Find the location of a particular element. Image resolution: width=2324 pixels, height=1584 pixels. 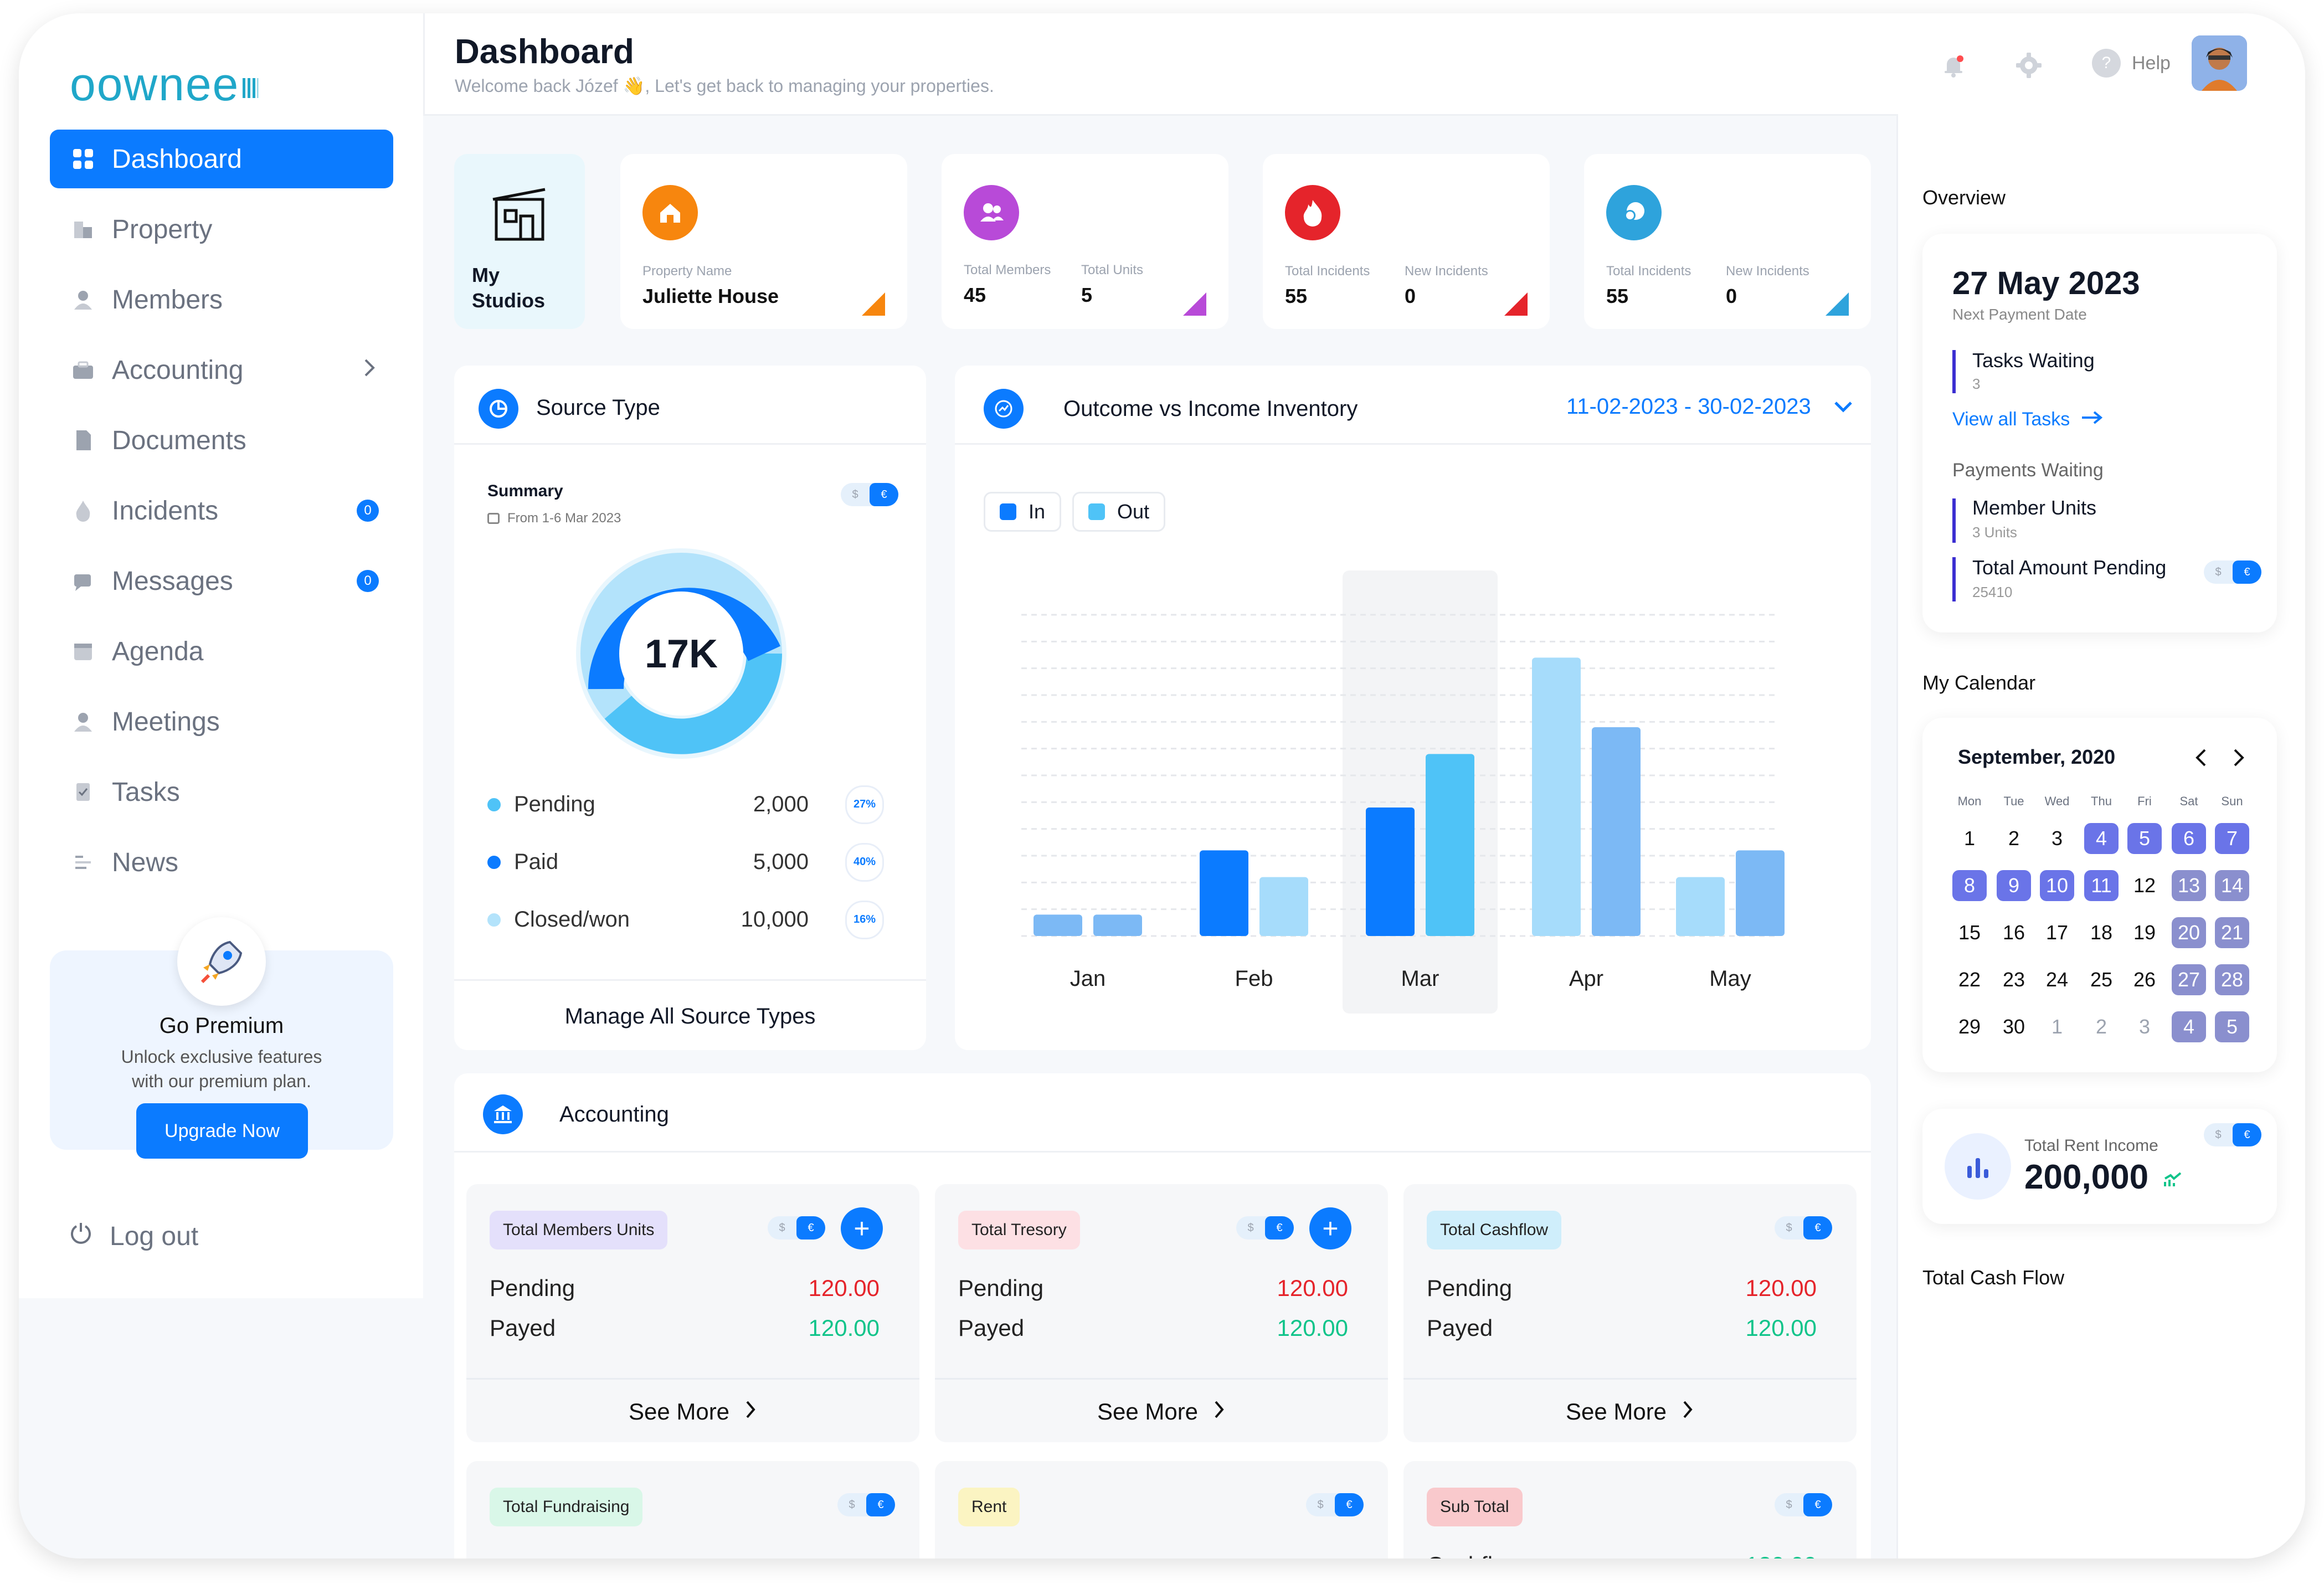

calendar-day: 26 is located at coordinates (2144, 980).